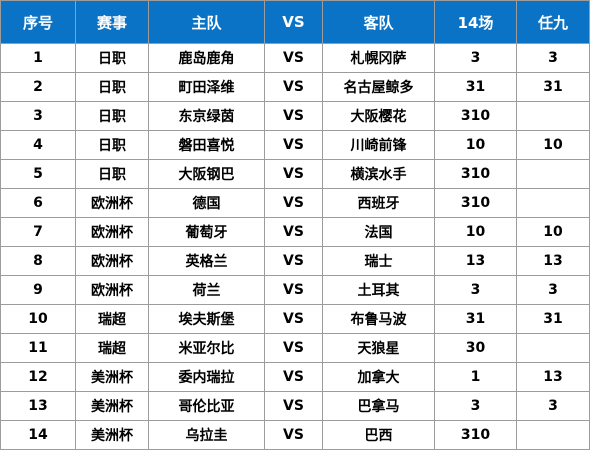 This screenshot has height=453, width=590. I want to click on header-index: 序号, so click(38, 22).